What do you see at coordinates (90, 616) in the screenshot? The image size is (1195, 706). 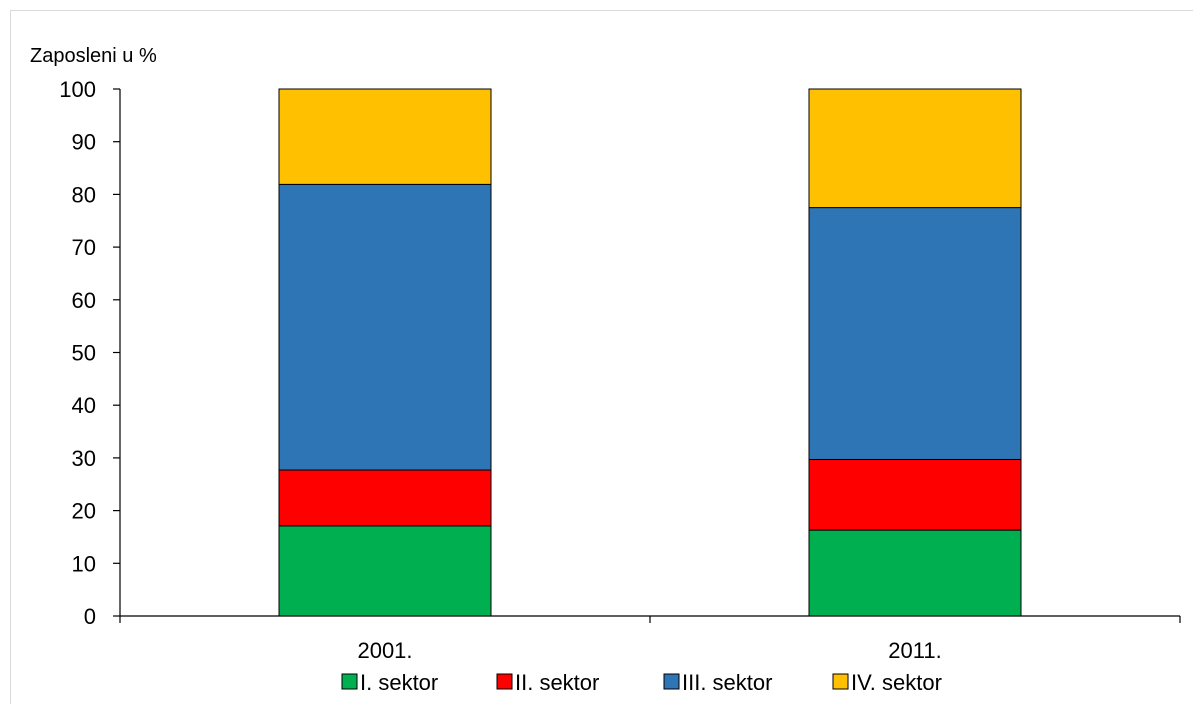 I see `y-tick-label: 0` at bounding box center [90, 616].